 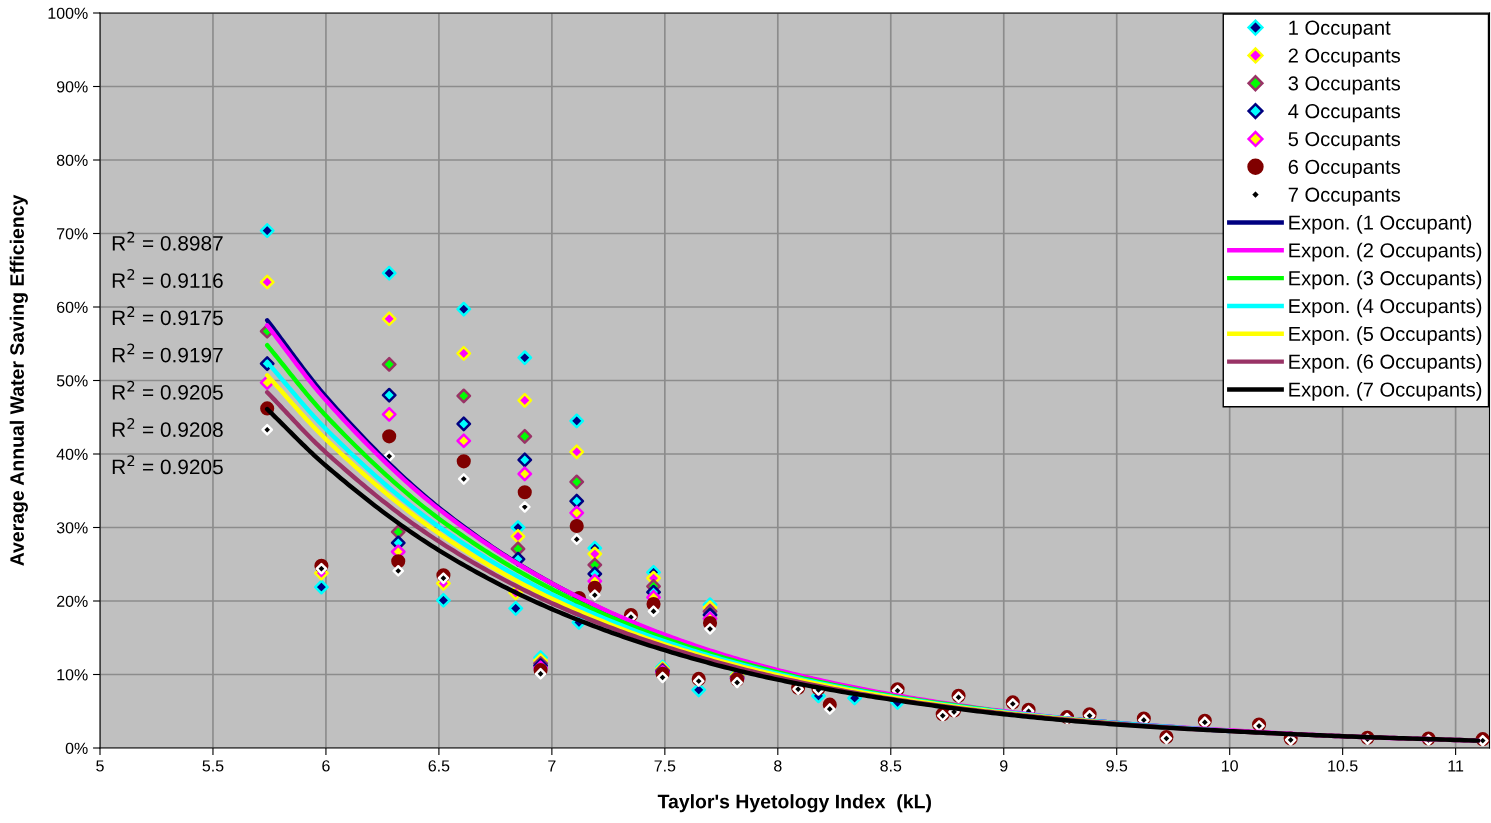 I want to click on x-tick-label: 6.5, so click(x=439, y=766).